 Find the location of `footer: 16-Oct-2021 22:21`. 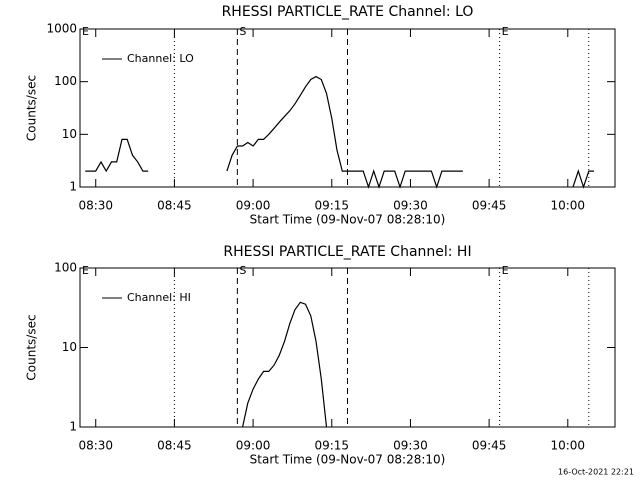

footer: 16-Oct-2021 22:21 is located at coordinates (596, 472).